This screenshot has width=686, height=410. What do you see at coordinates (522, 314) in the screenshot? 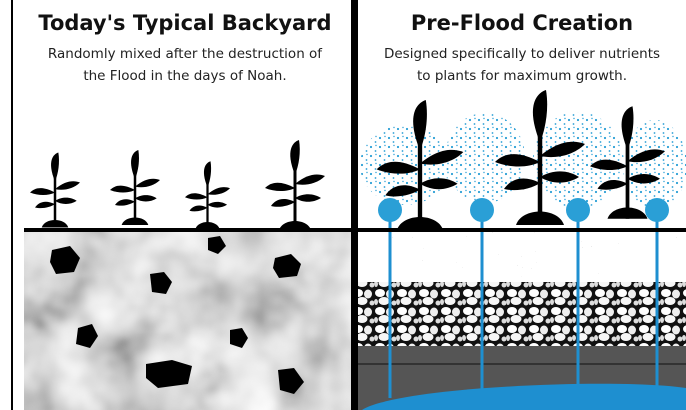
I see `pebble-layer` at bounding box center [522, 314].